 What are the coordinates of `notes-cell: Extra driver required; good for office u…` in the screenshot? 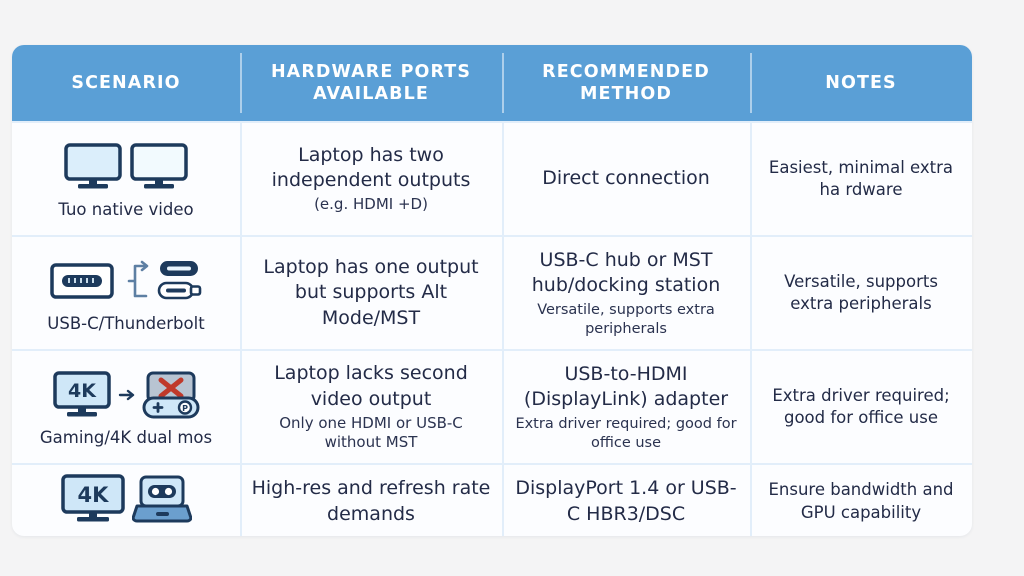 It's located at (861, 407).